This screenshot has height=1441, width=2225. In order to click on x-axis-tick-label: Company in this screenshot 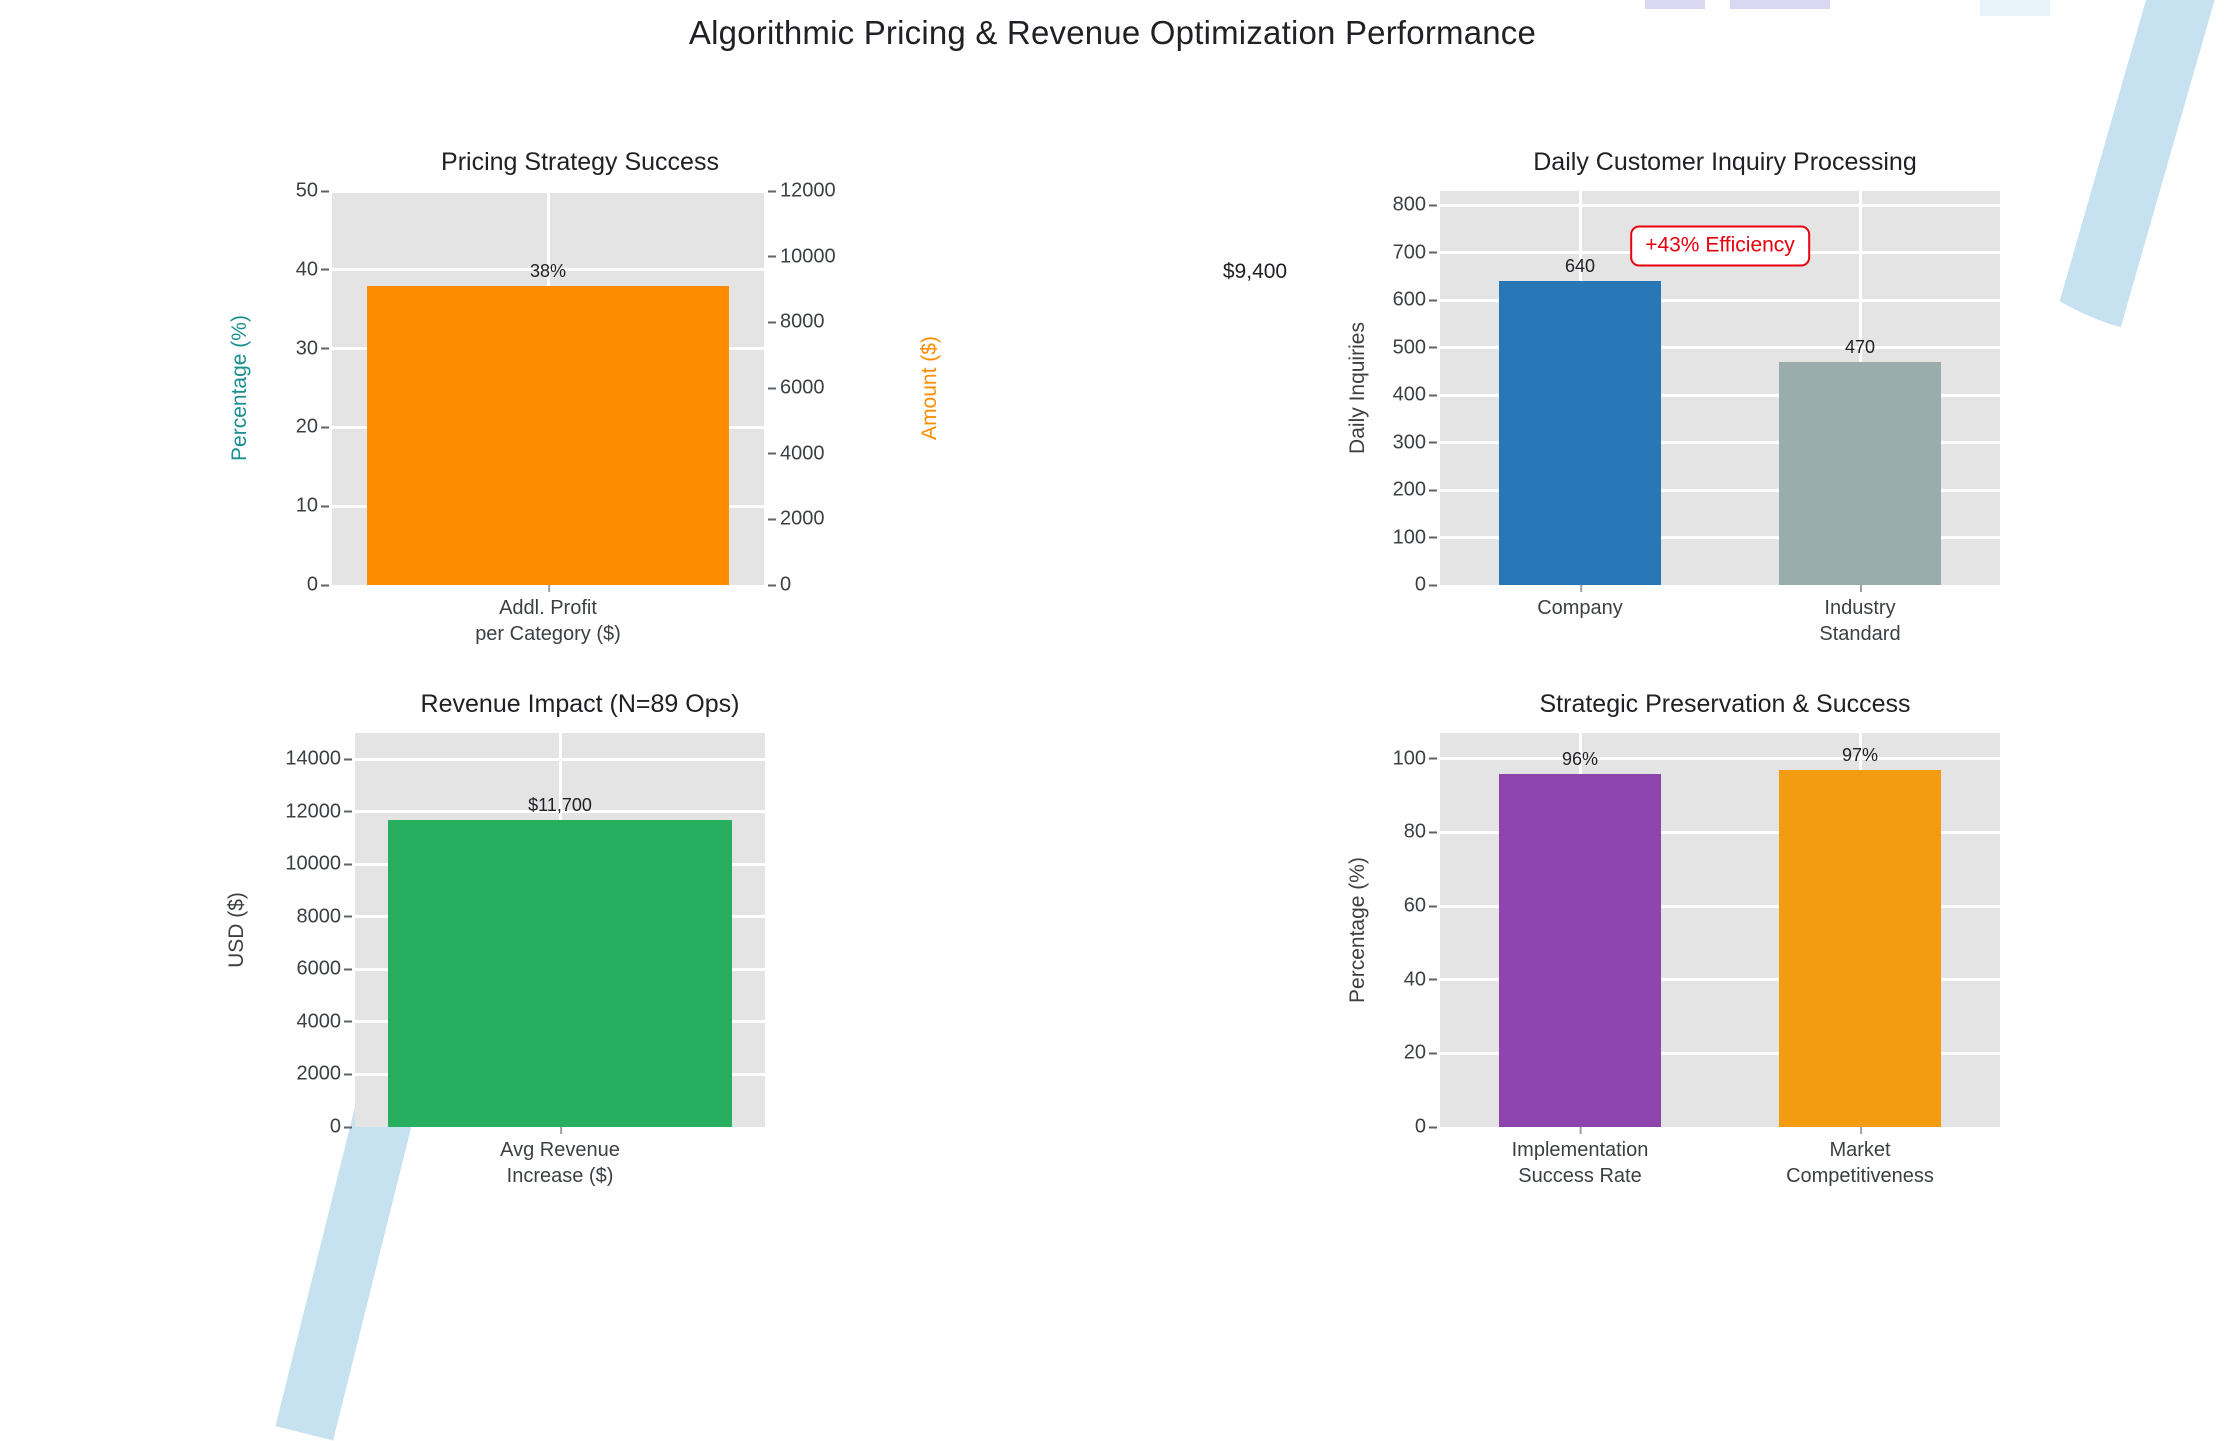, I will do `click(1580, 603)`.